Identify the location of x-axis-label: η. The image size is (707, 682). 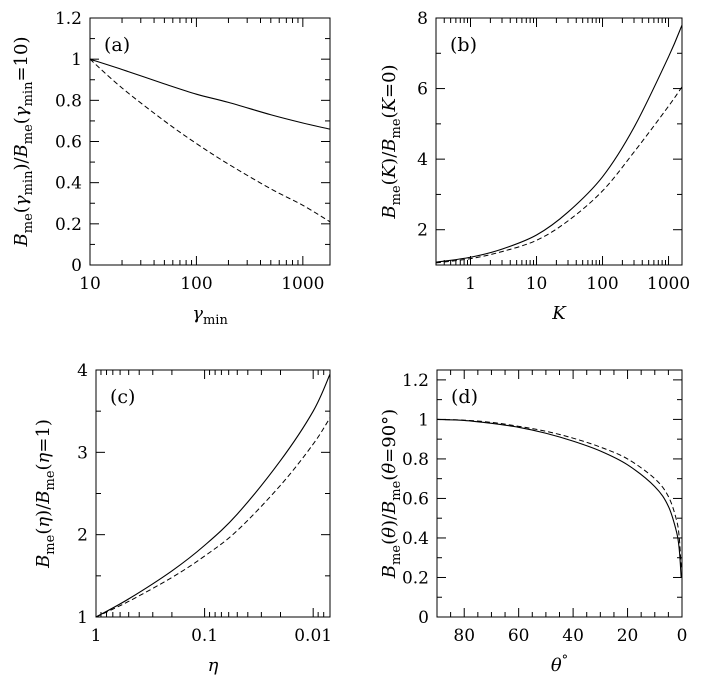
(213, 665).